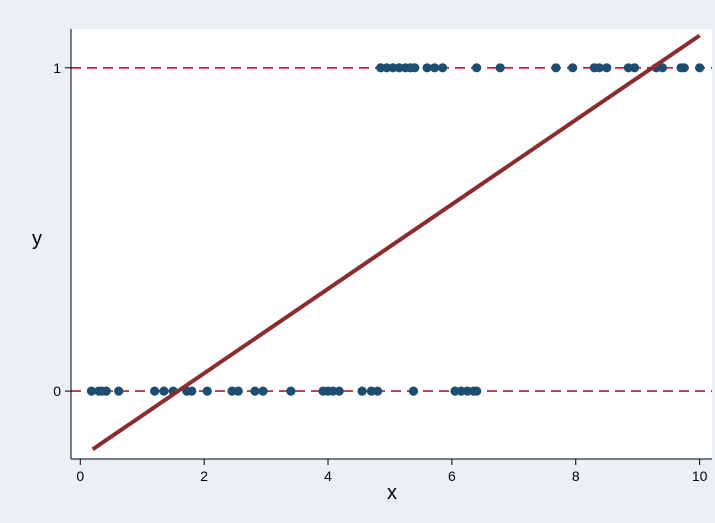 Image resolution: width=715 pixels, height=523 pixels. Describe the element at coordinates (57, 391) in the screenshot. I see `y-tick-label: 0` at that location.